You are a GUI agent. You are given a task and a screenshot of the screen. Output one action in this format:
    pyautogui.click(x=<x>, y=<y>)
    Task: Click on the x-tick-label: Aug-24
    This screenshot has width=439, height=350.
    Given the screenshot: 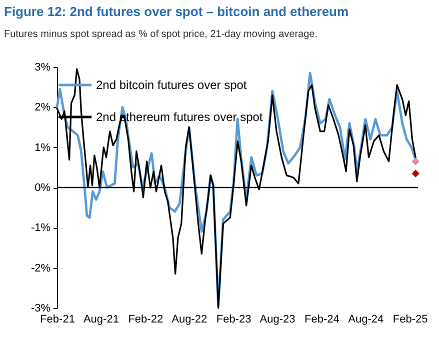 What is the action you would take?
    pyautogui.click(x=366, y=320)
    